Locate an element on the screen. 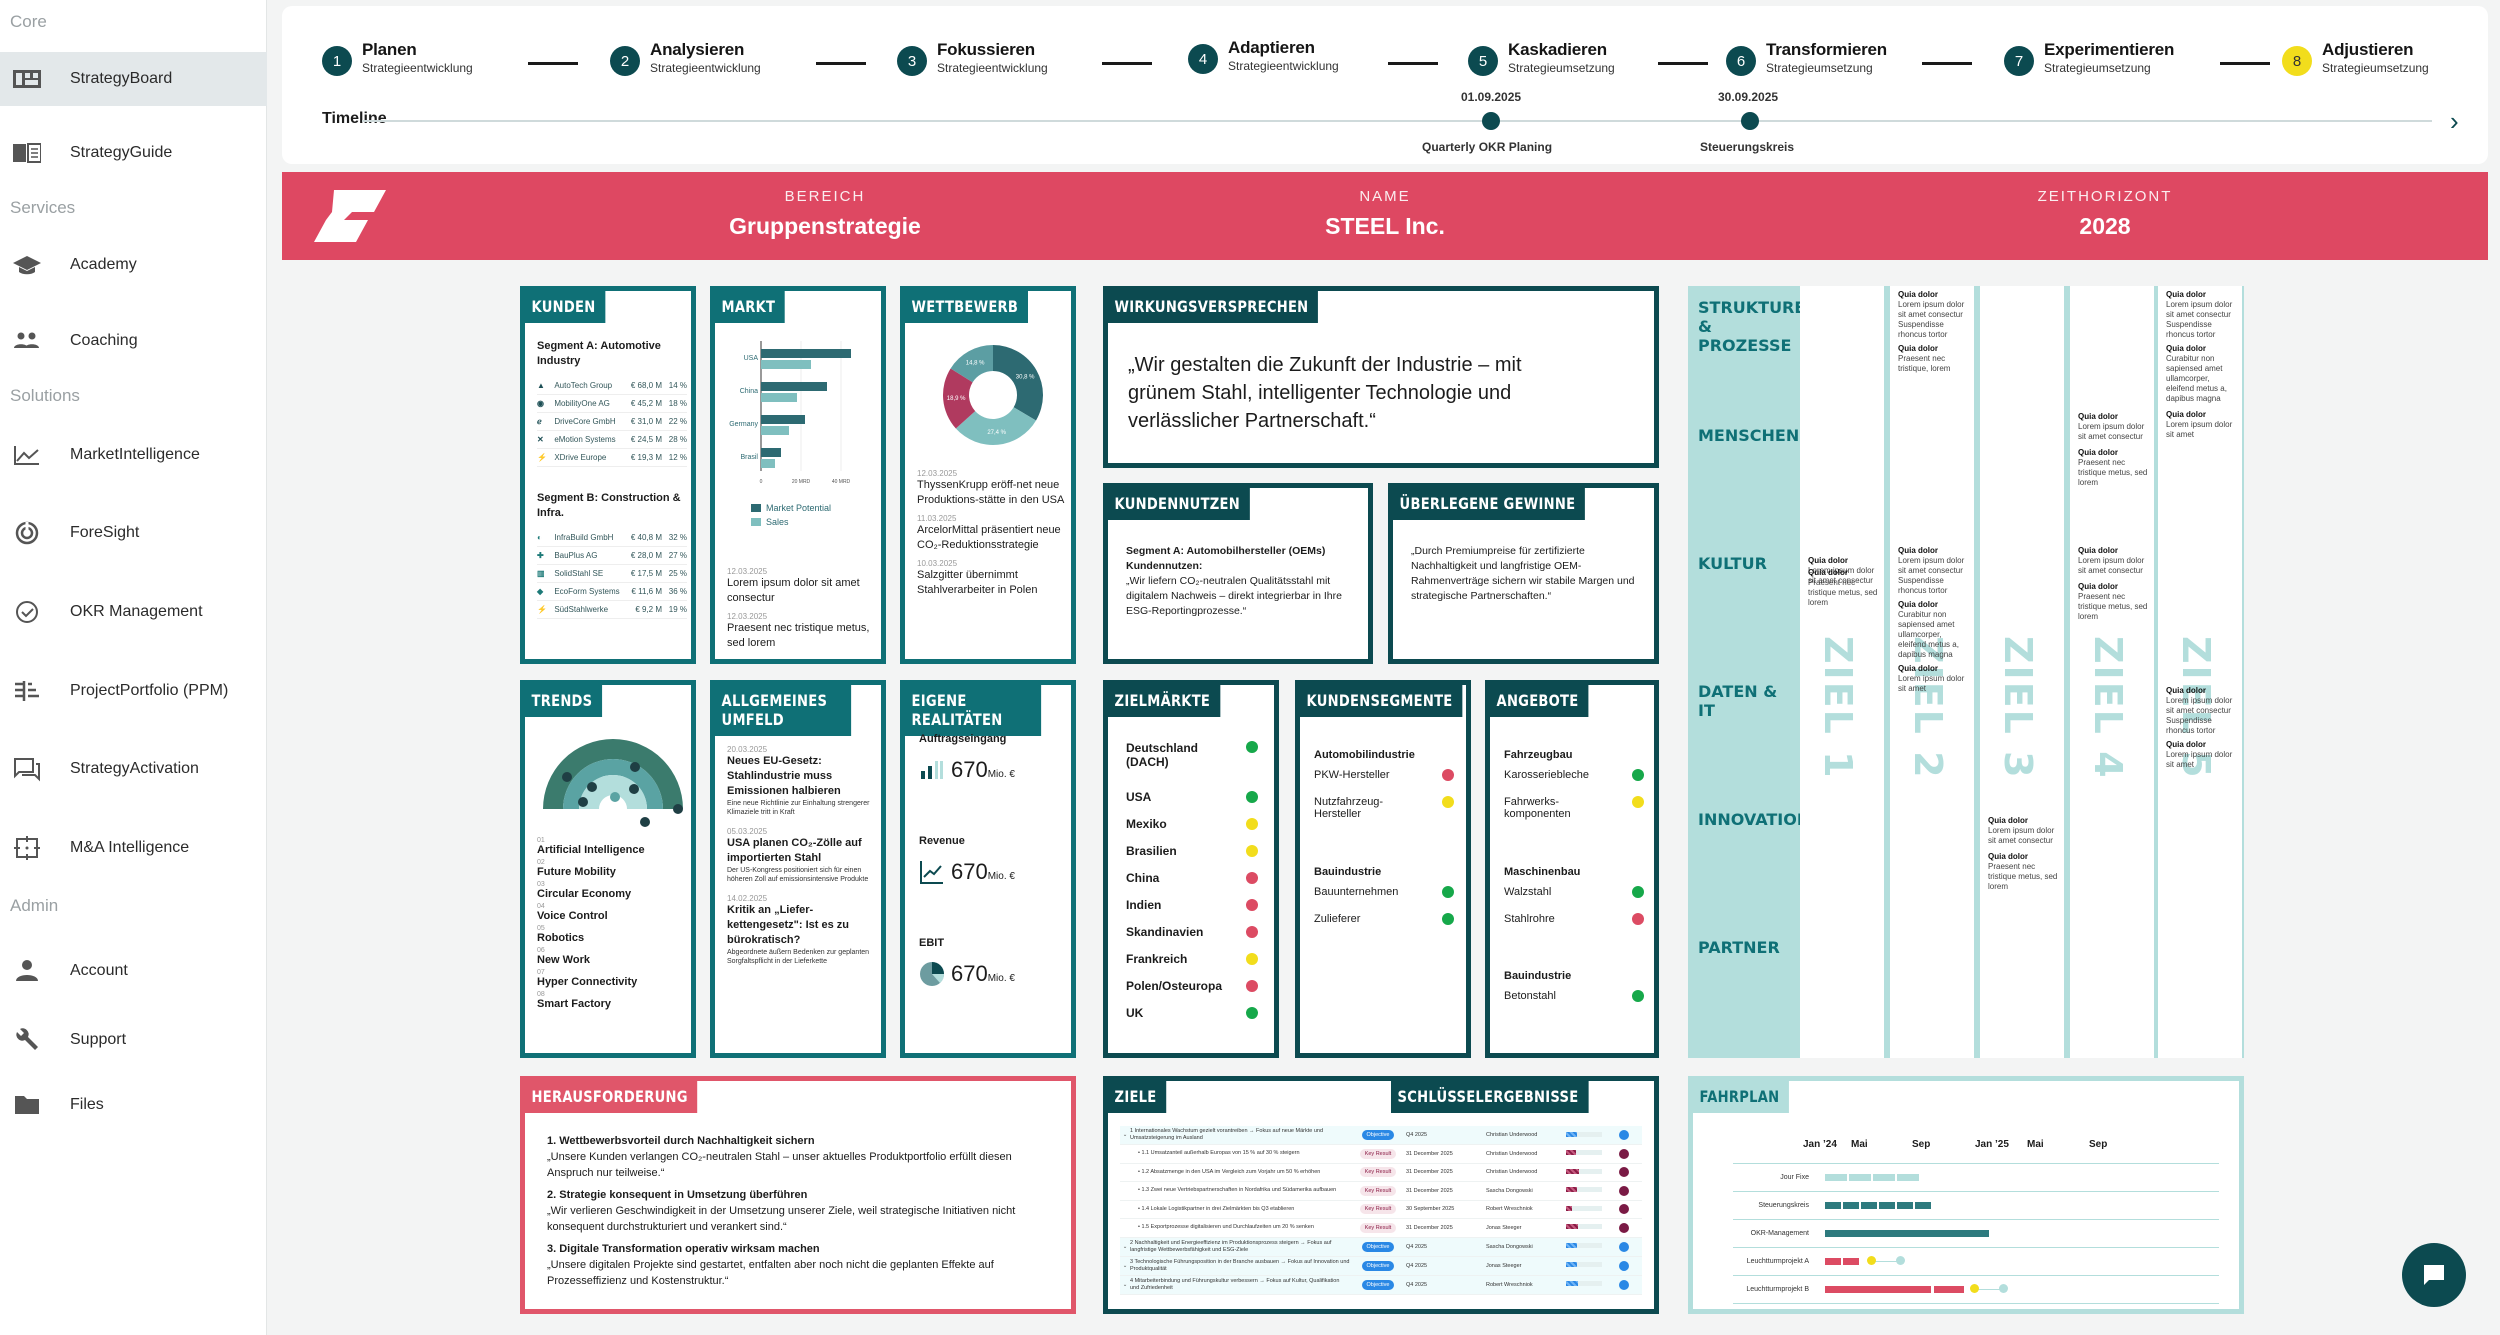 This screenshot has height=1335, width=2500. sidebar-item-account: Account is located at coordinates (133, 971).